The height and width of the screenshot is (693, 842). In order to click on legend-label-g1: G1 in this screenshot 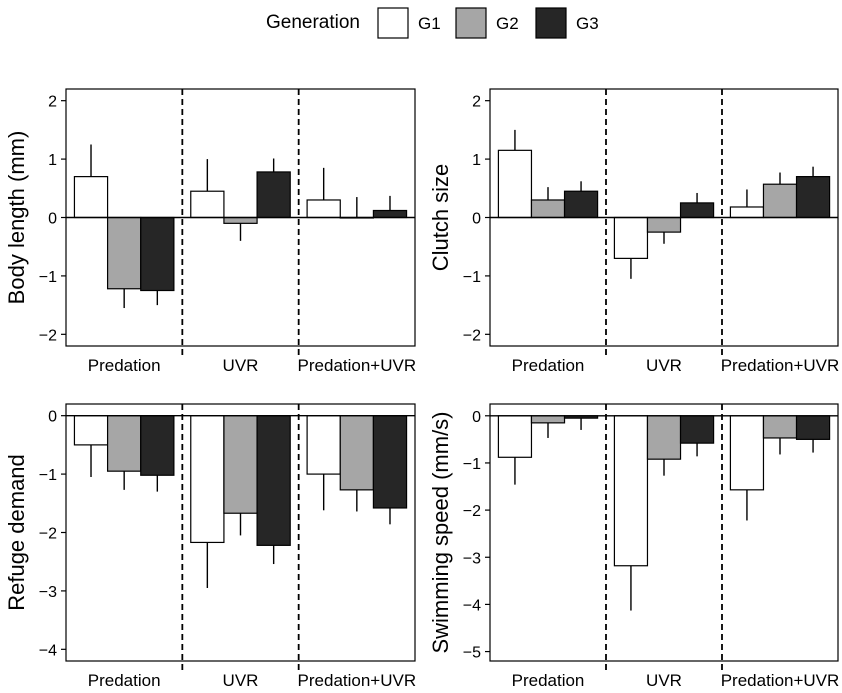, I will do `click(429, 23)`.